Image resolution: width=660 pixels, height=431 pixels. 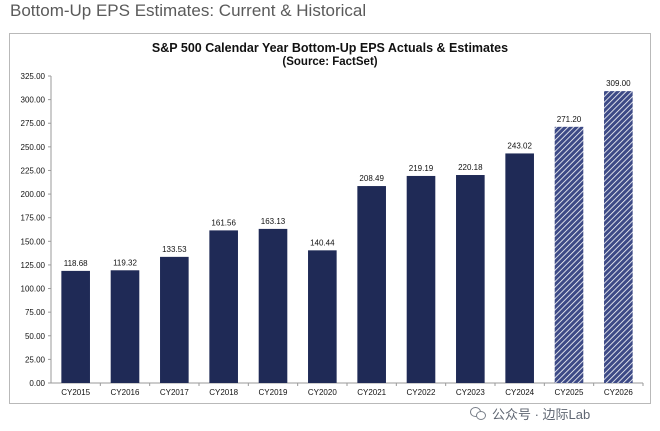 I want to click on bar-cy2017, so click(x=174, y=319).